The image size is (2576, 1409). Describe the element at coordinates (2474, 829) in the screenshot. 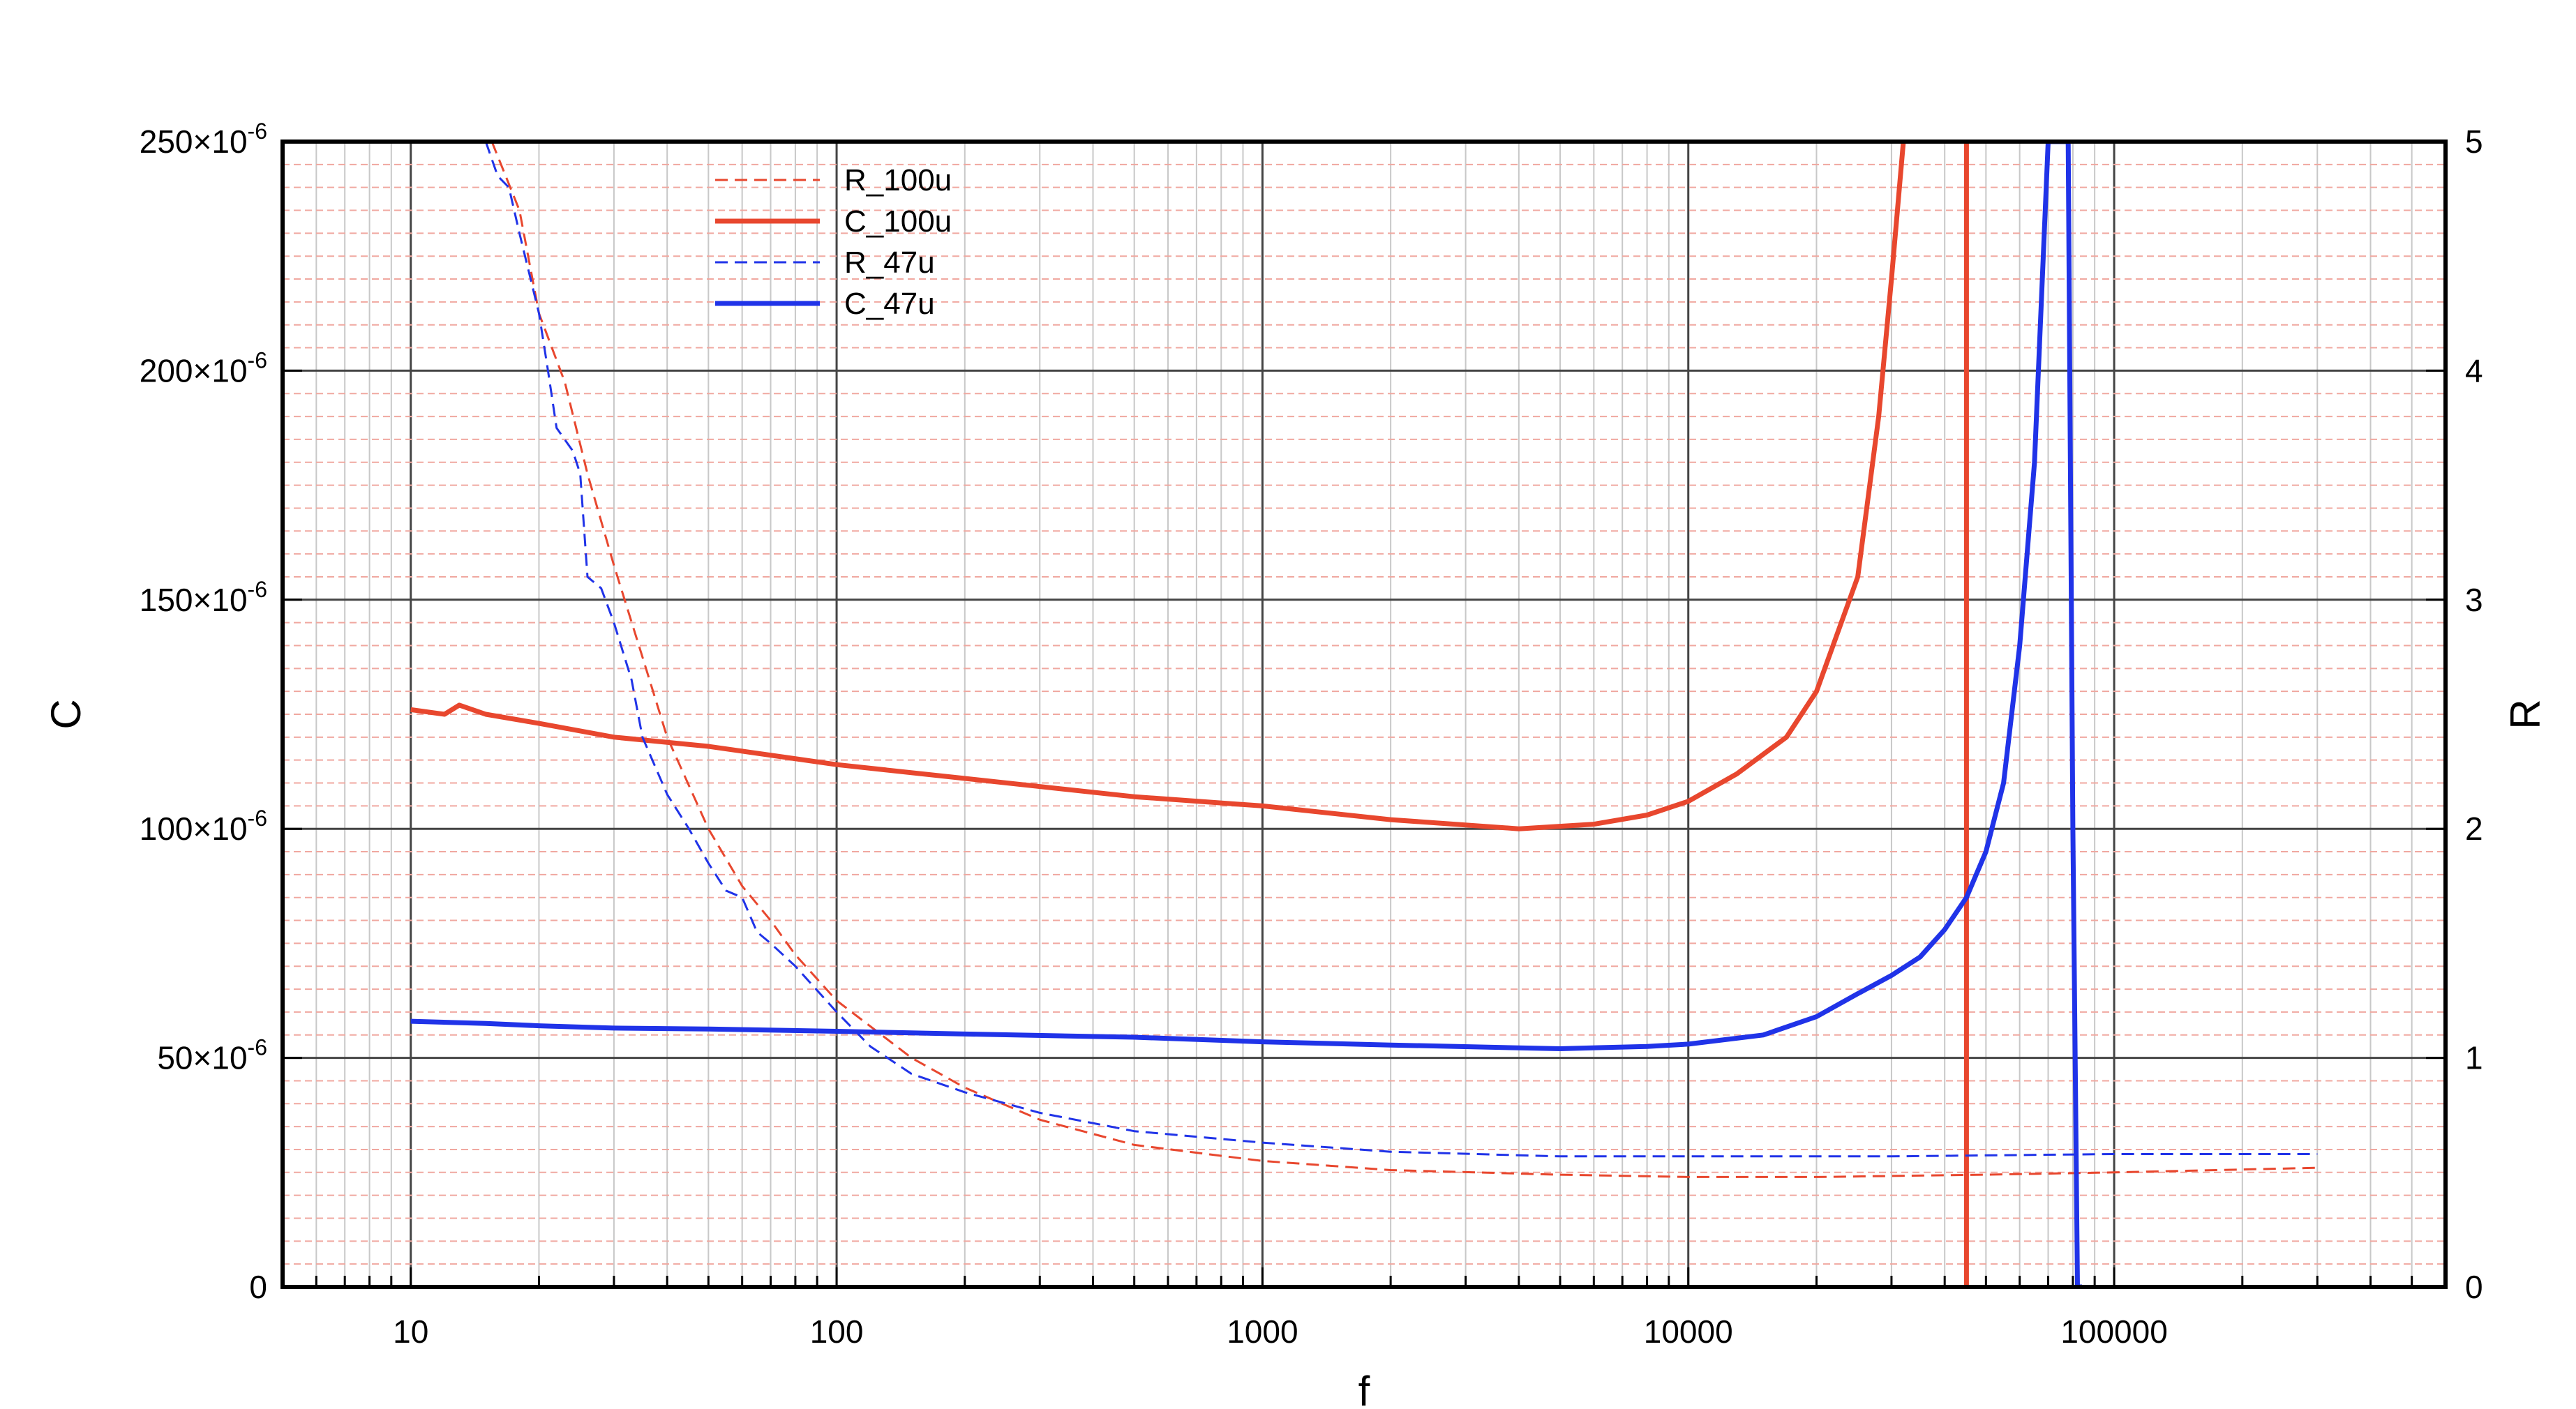

I see `y-right-tick-label: 2` at that location.